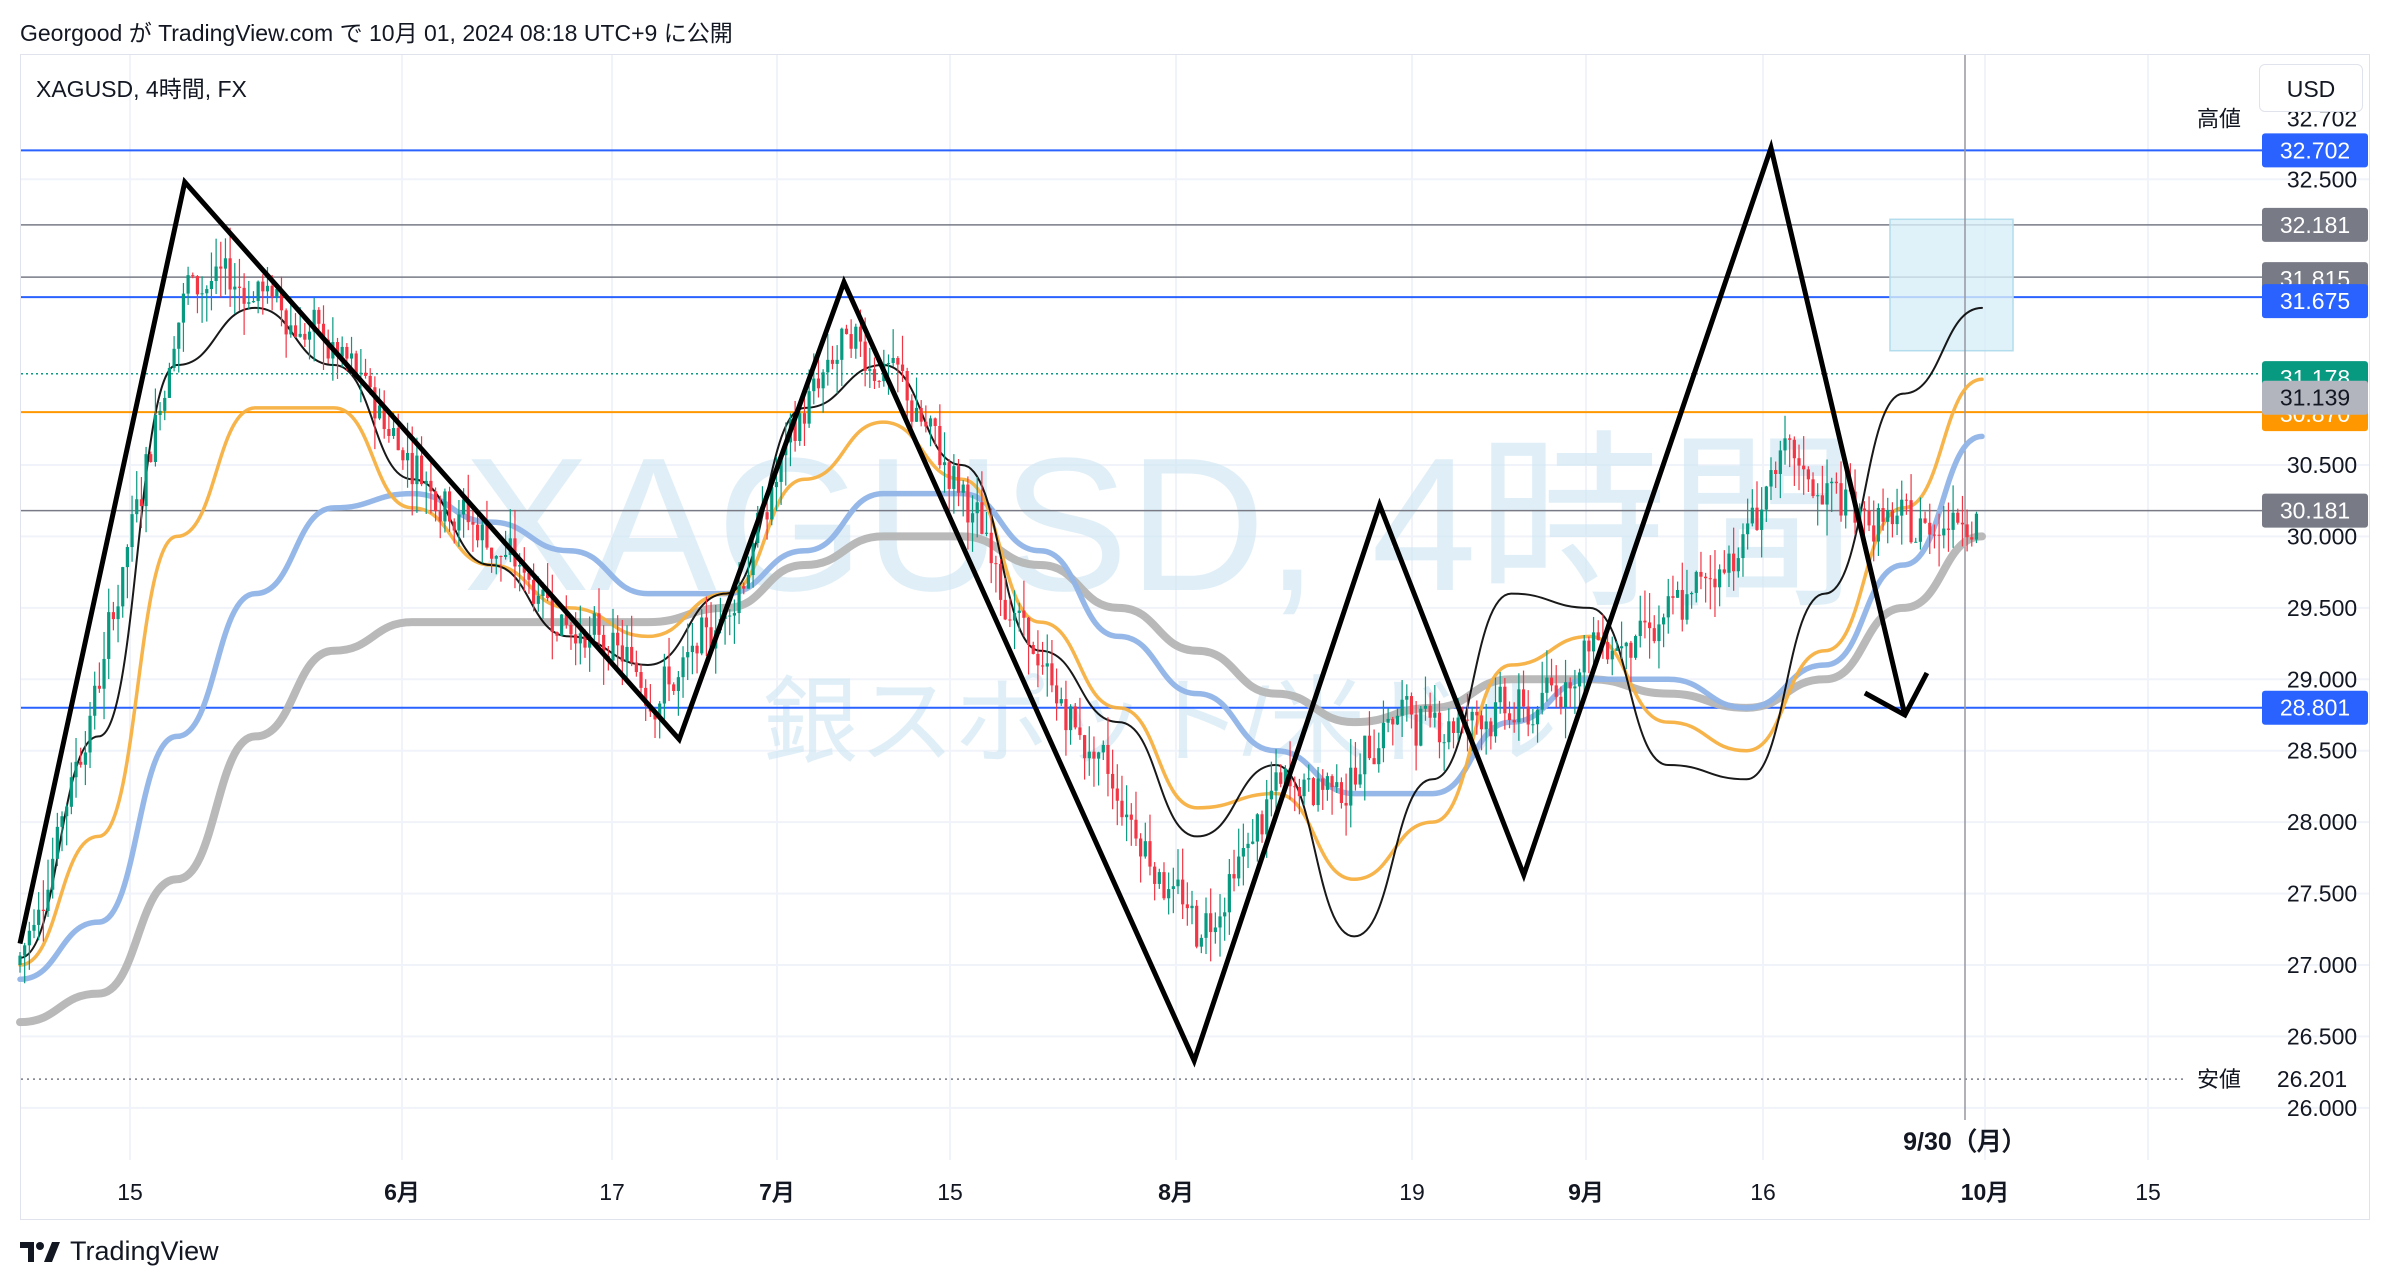 This screenshot has width=2390, height=1288. Describe the element at coordinates (612, 1192) in the screenshot. I see `x-tick-label: 17` at that location.